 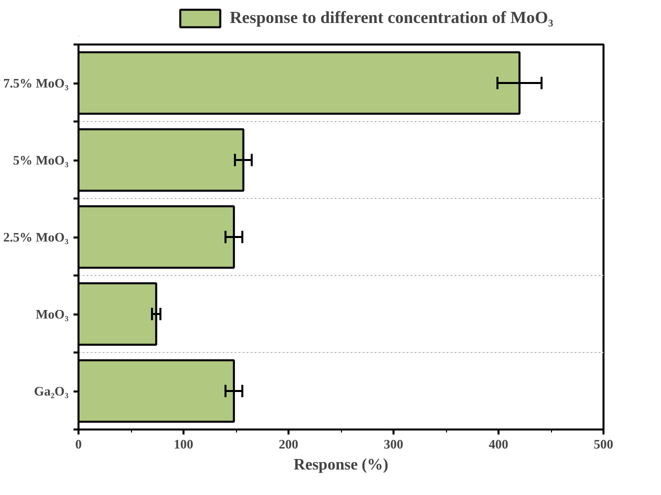 What do you see at coordinates (288, 444) in the screenshot?
I see `x-tick-label: 200` at bounding box center [288, 444].